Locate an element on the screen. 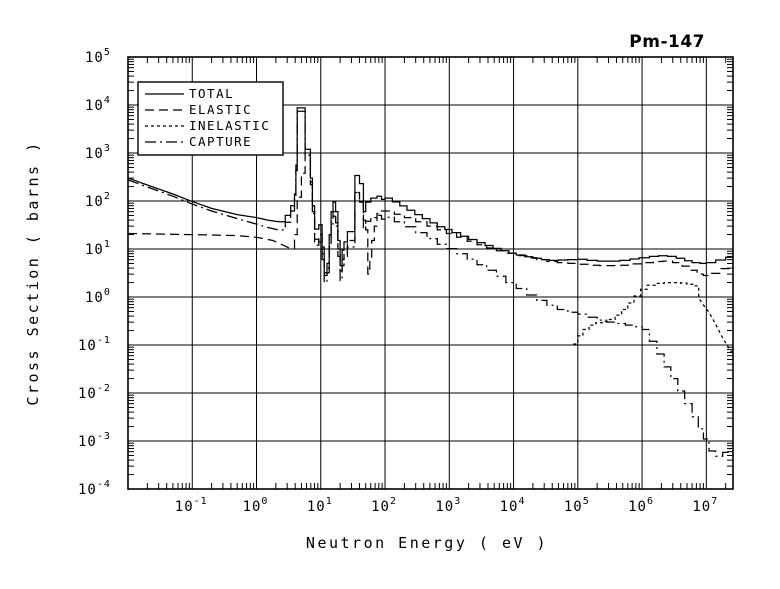 This screenshot has height=589, width=780. y-axis-label: Cross Section ( barns ) is located at coordinates (33, 272).